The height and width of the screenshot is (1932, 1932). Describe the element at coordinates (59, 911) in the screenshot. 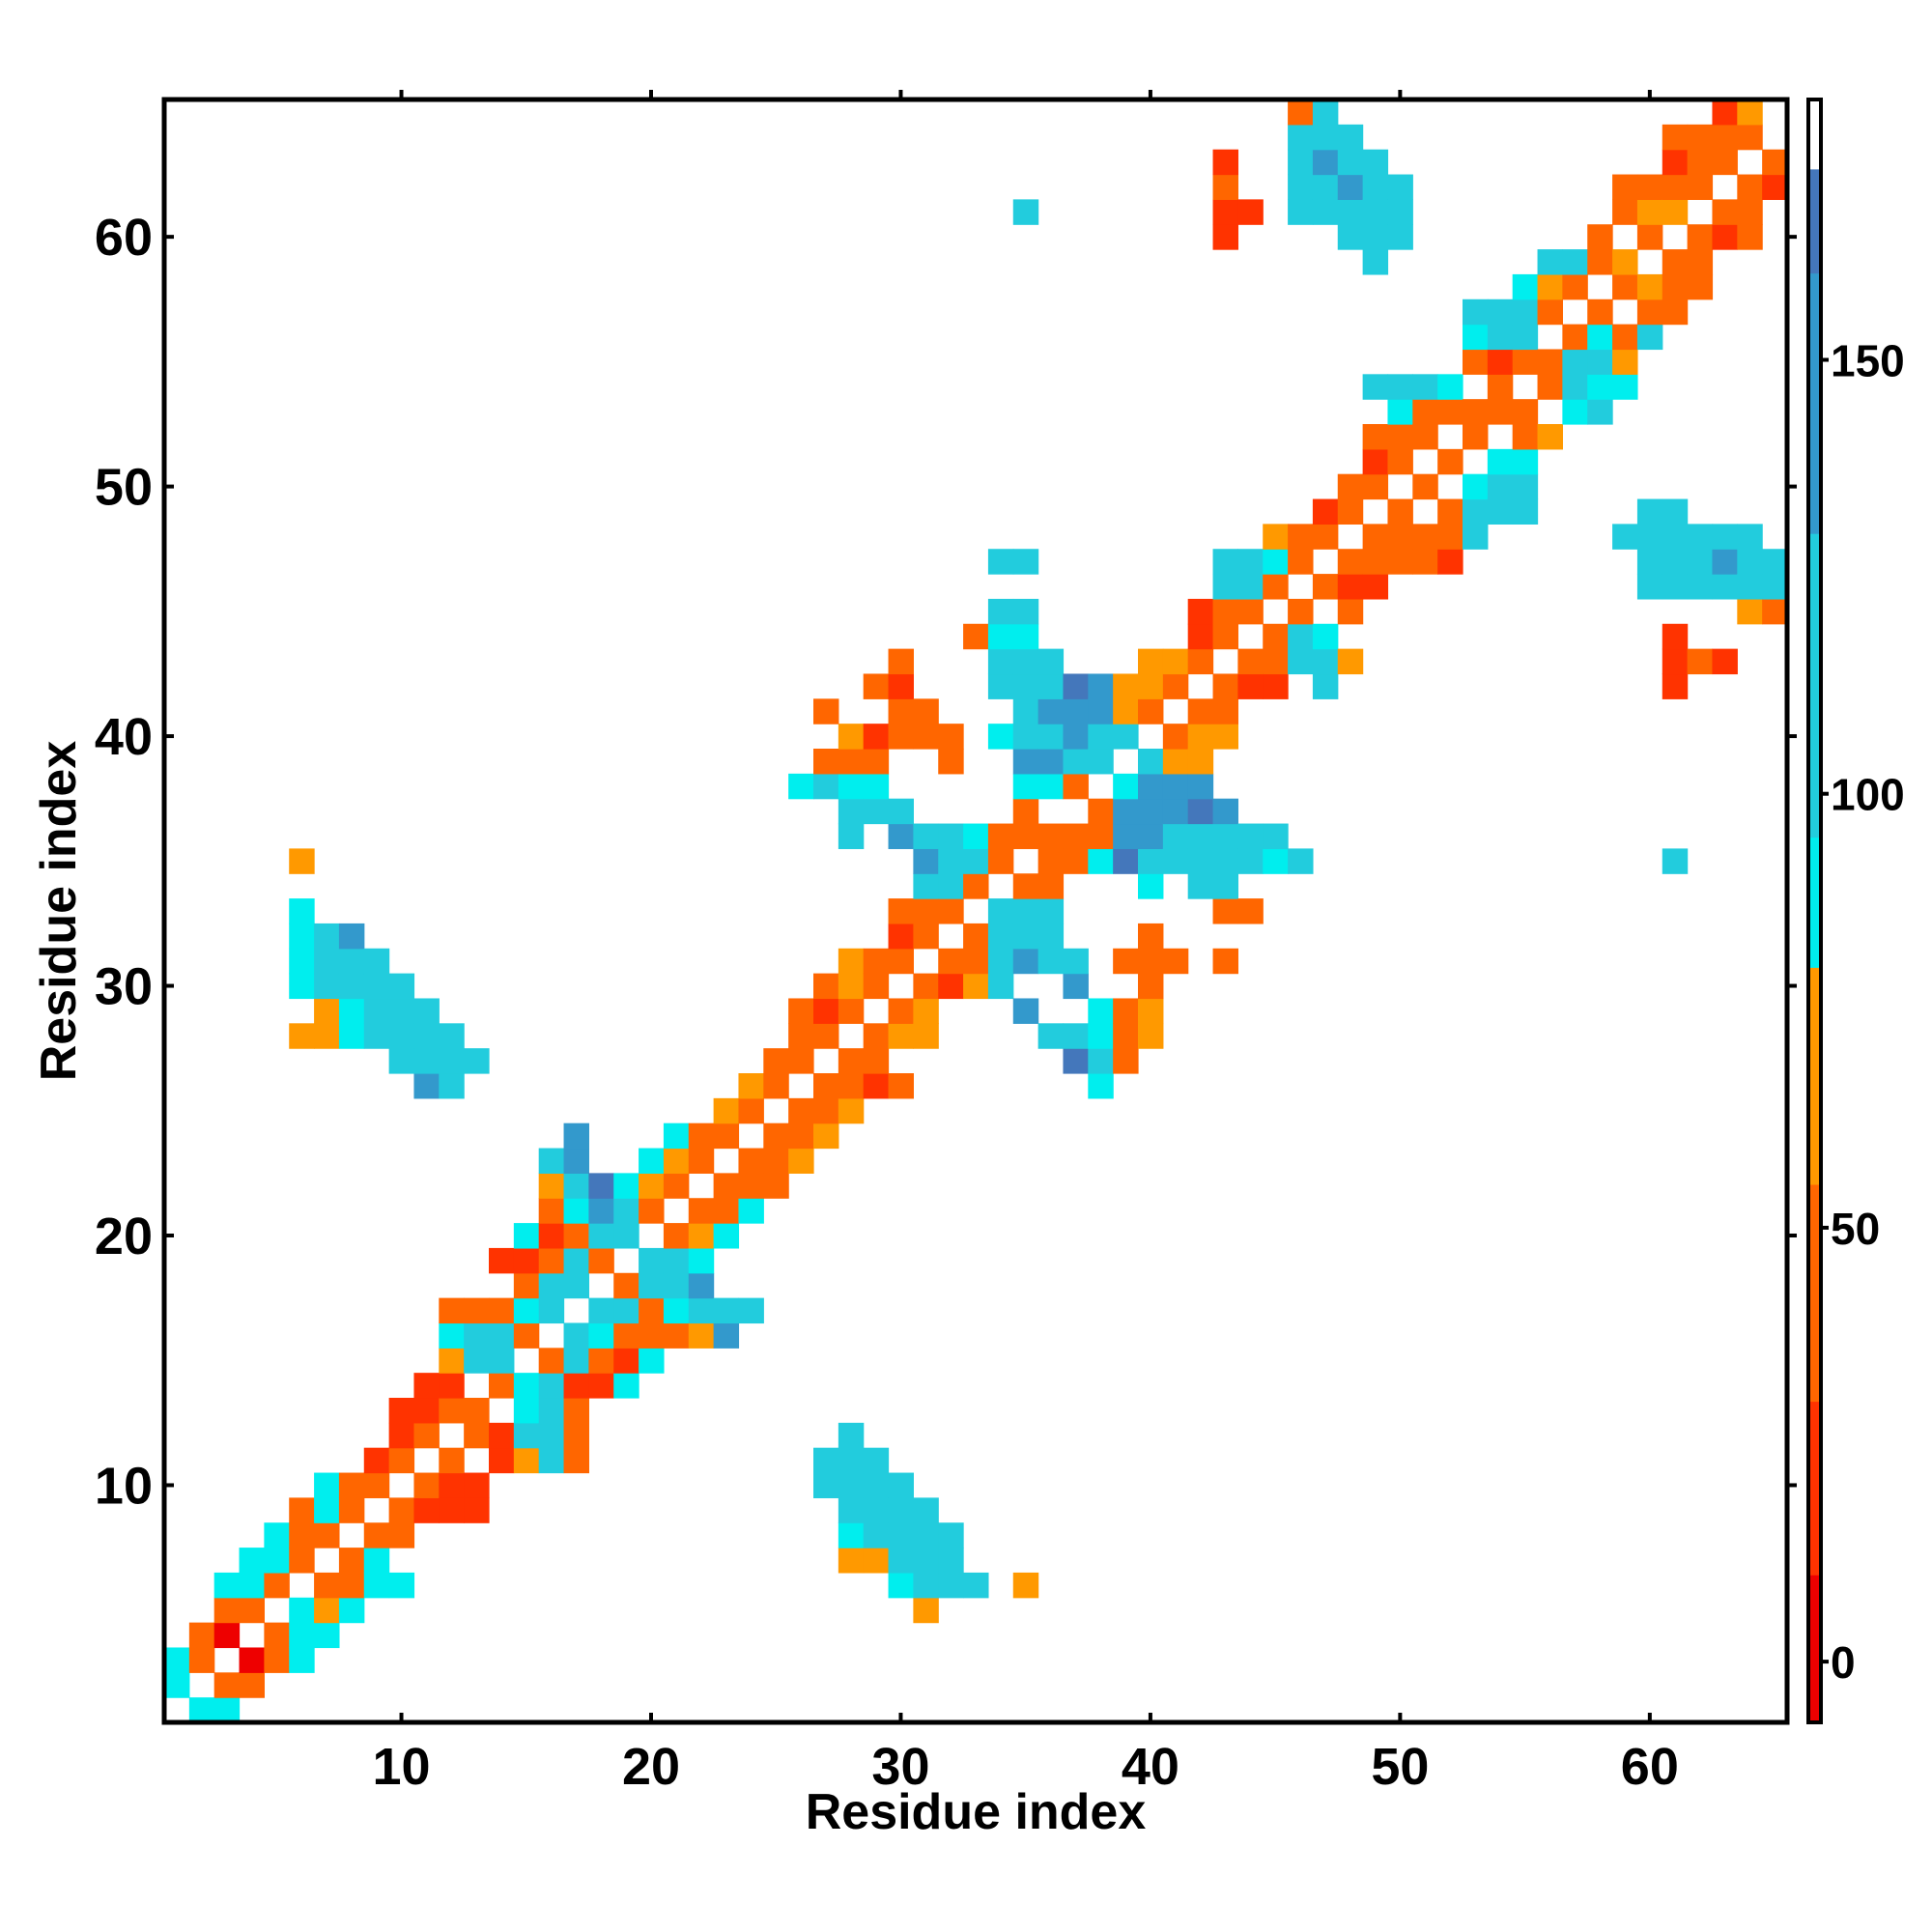

I see `y-axis-title: Residue index` at that location.